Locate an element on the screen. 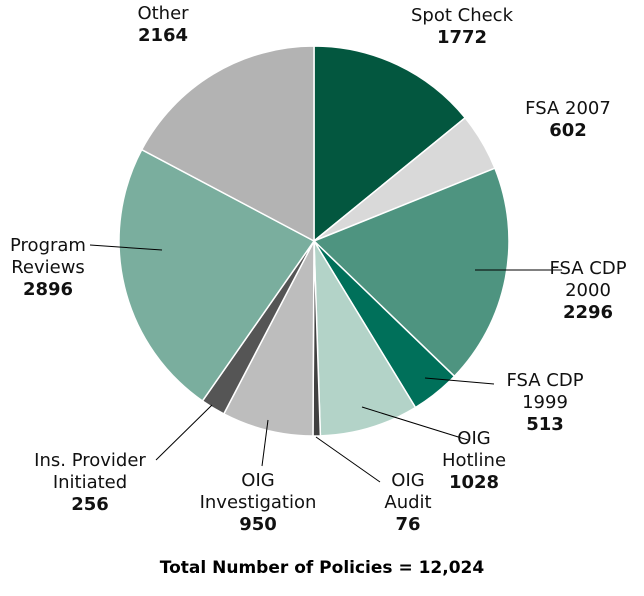 This screenshot has height=596, width=644. category-name: FSA 2007 is located at coordinates (568, 108).